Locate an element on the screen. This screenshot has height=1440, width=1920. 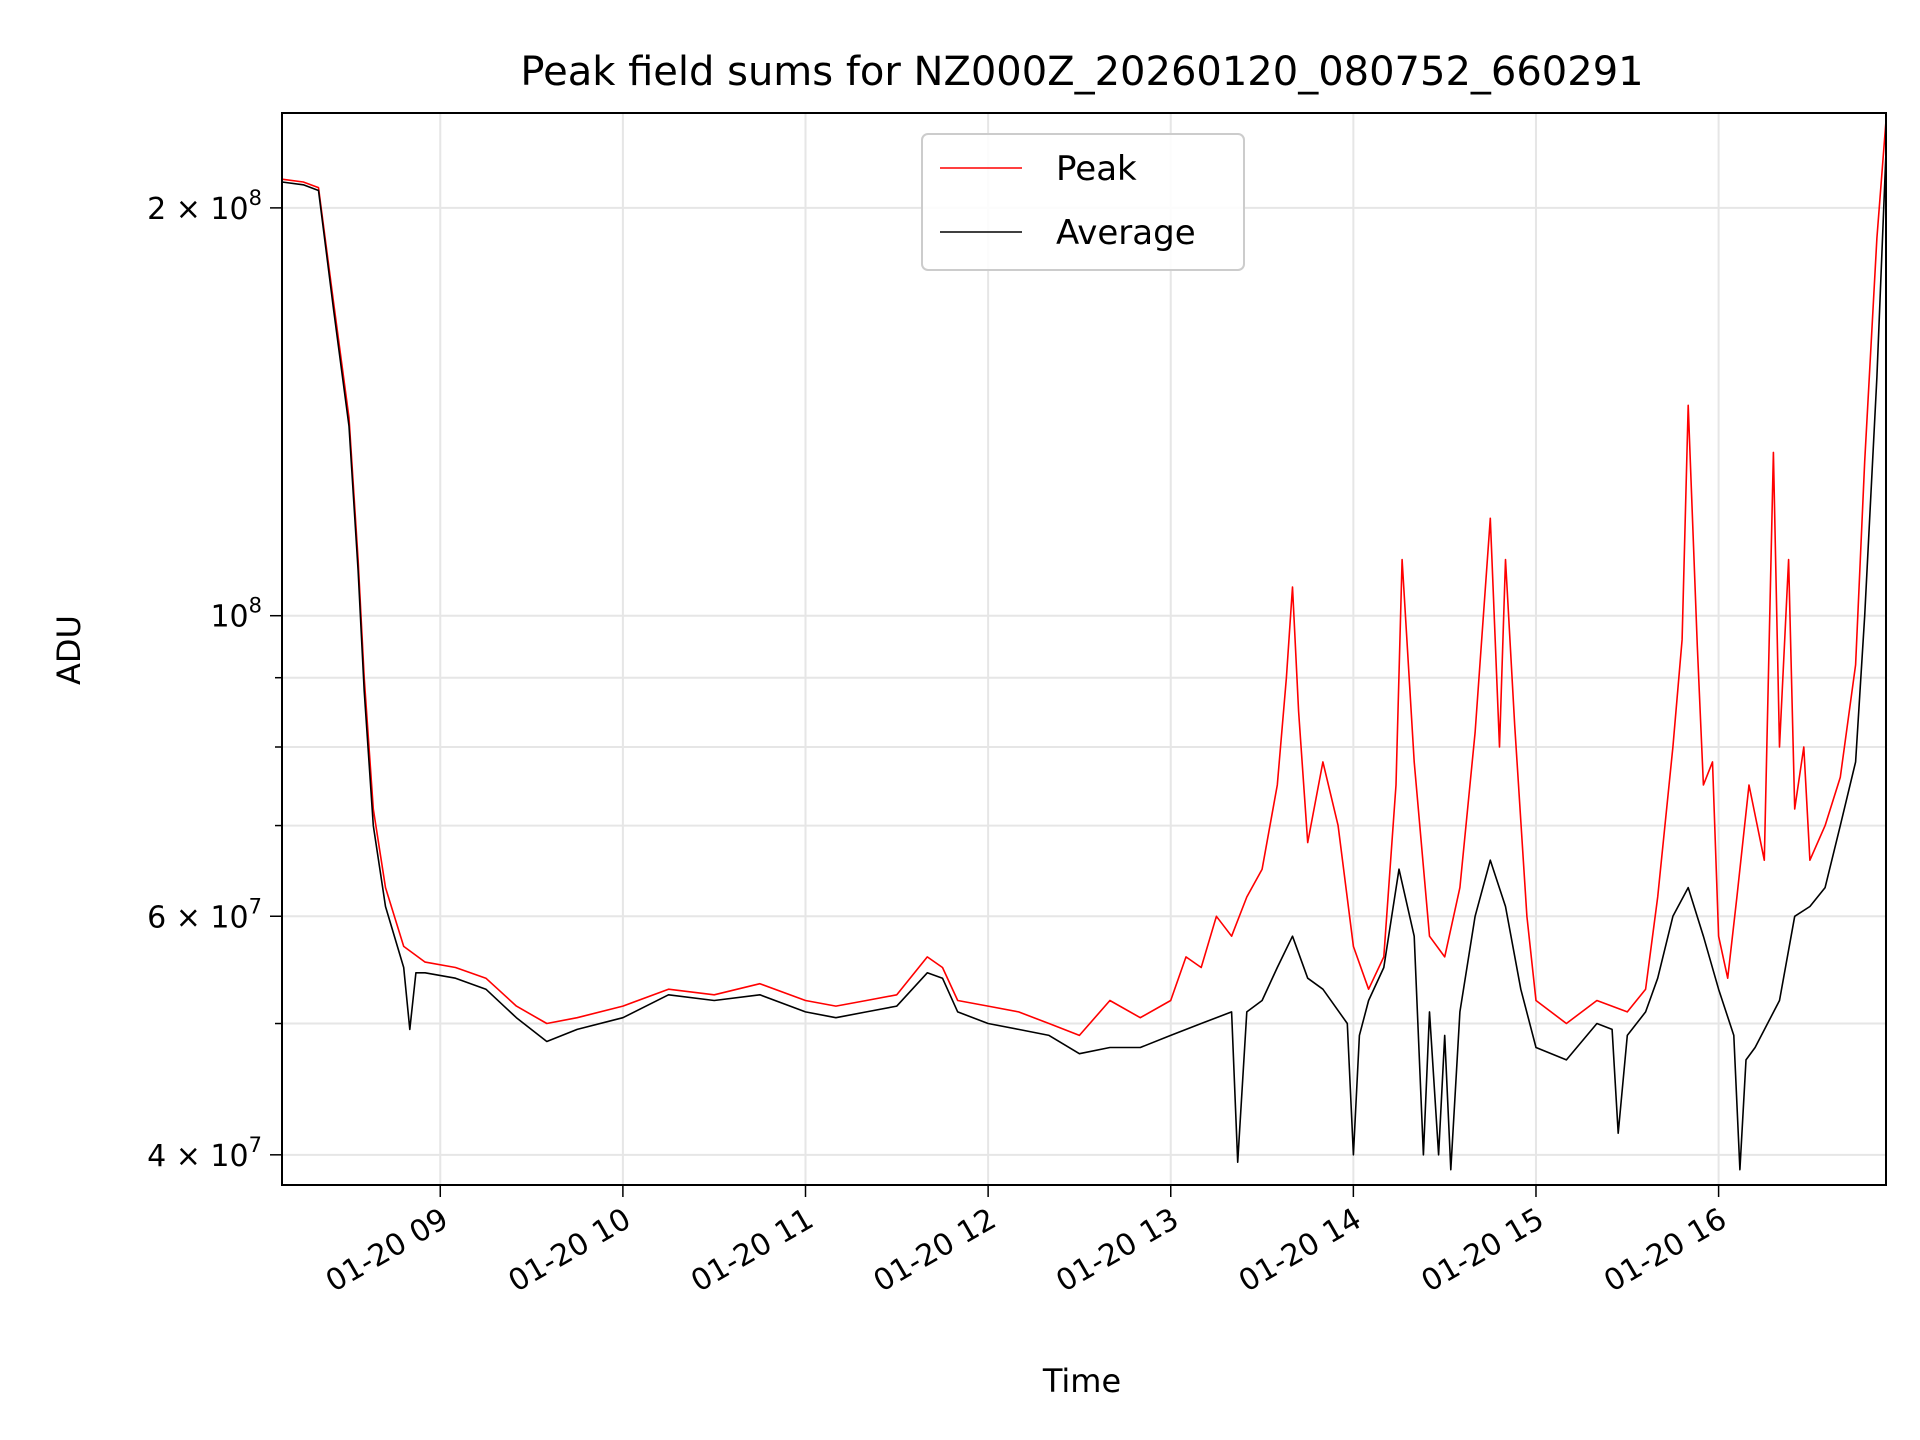
legend-label-peak: Peak is located at coordinates (1096, 169).